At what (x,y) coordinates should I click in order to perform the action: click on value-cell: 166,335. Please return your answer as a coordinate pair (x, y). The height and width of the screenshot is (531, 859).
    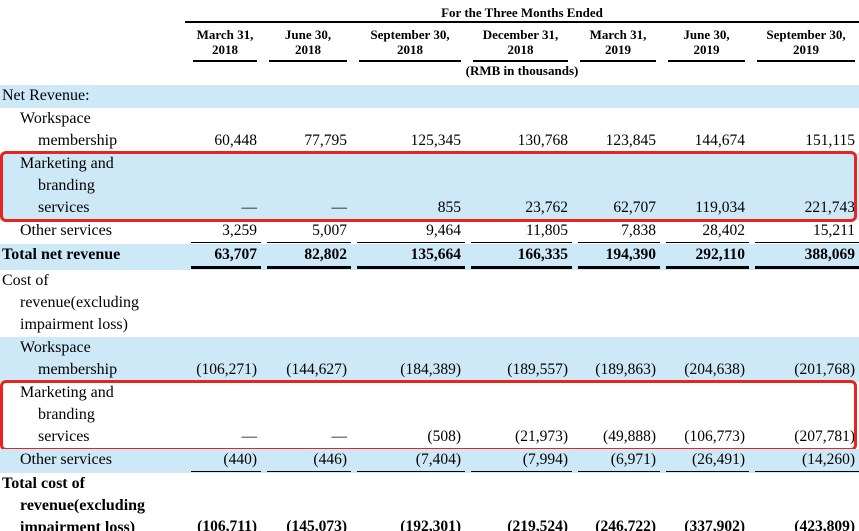
    Looking at the image, I should click on (518, 257).